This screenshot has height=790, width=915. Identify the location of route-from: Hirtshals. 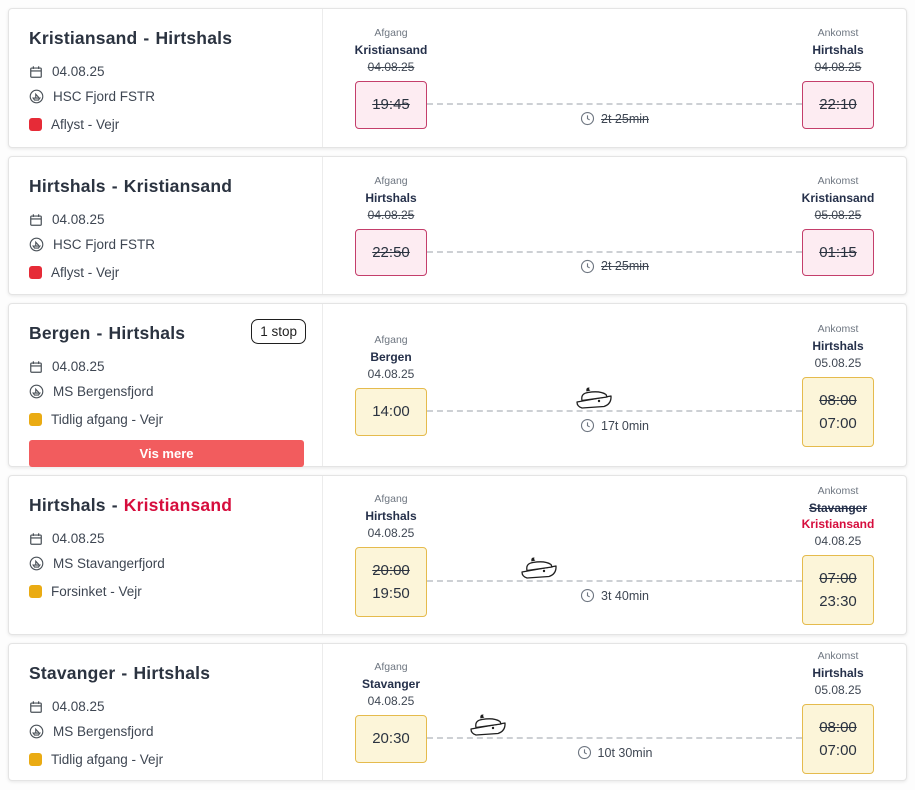
(67, 505).